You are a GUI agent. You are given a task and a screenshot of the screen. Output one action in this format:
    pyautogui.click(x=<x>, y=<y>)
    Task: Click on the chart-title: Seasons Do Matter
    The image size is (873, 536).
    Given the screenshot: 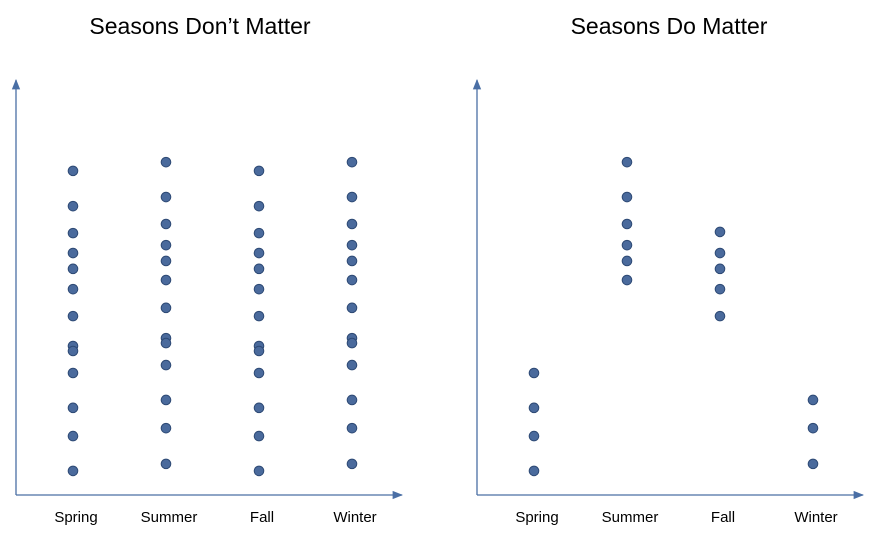 What is the action you would take?
    pyautogui.click(x=669, y=26)
    